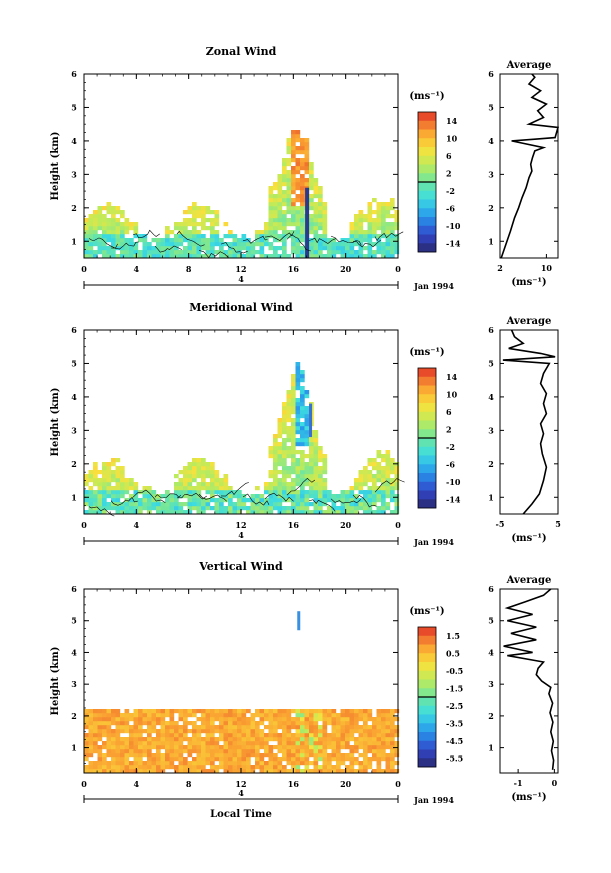 This screenshot has height=873, width=611. What do you see at coordinates (529, 65) in the screenshot?
I see `average-title: Average` at bounding box center [529, 65].